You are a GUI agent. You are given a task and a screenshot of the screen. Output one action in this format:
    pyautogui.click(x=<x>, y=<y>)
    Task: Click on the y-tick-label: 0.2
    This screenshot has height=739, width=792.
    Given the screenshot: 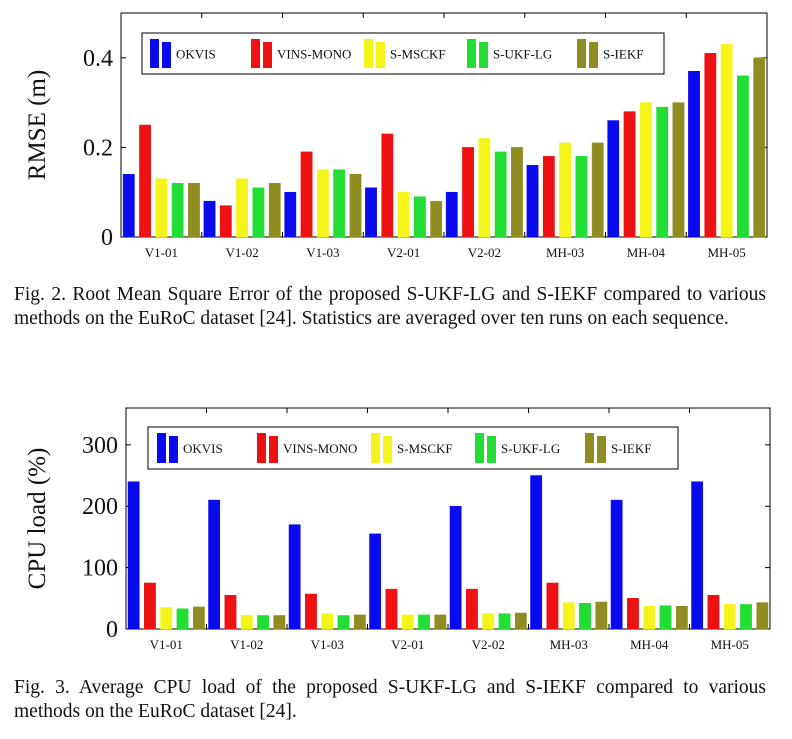 What is the action you would take?
    pyautogui.click(x=98, y=148)
    